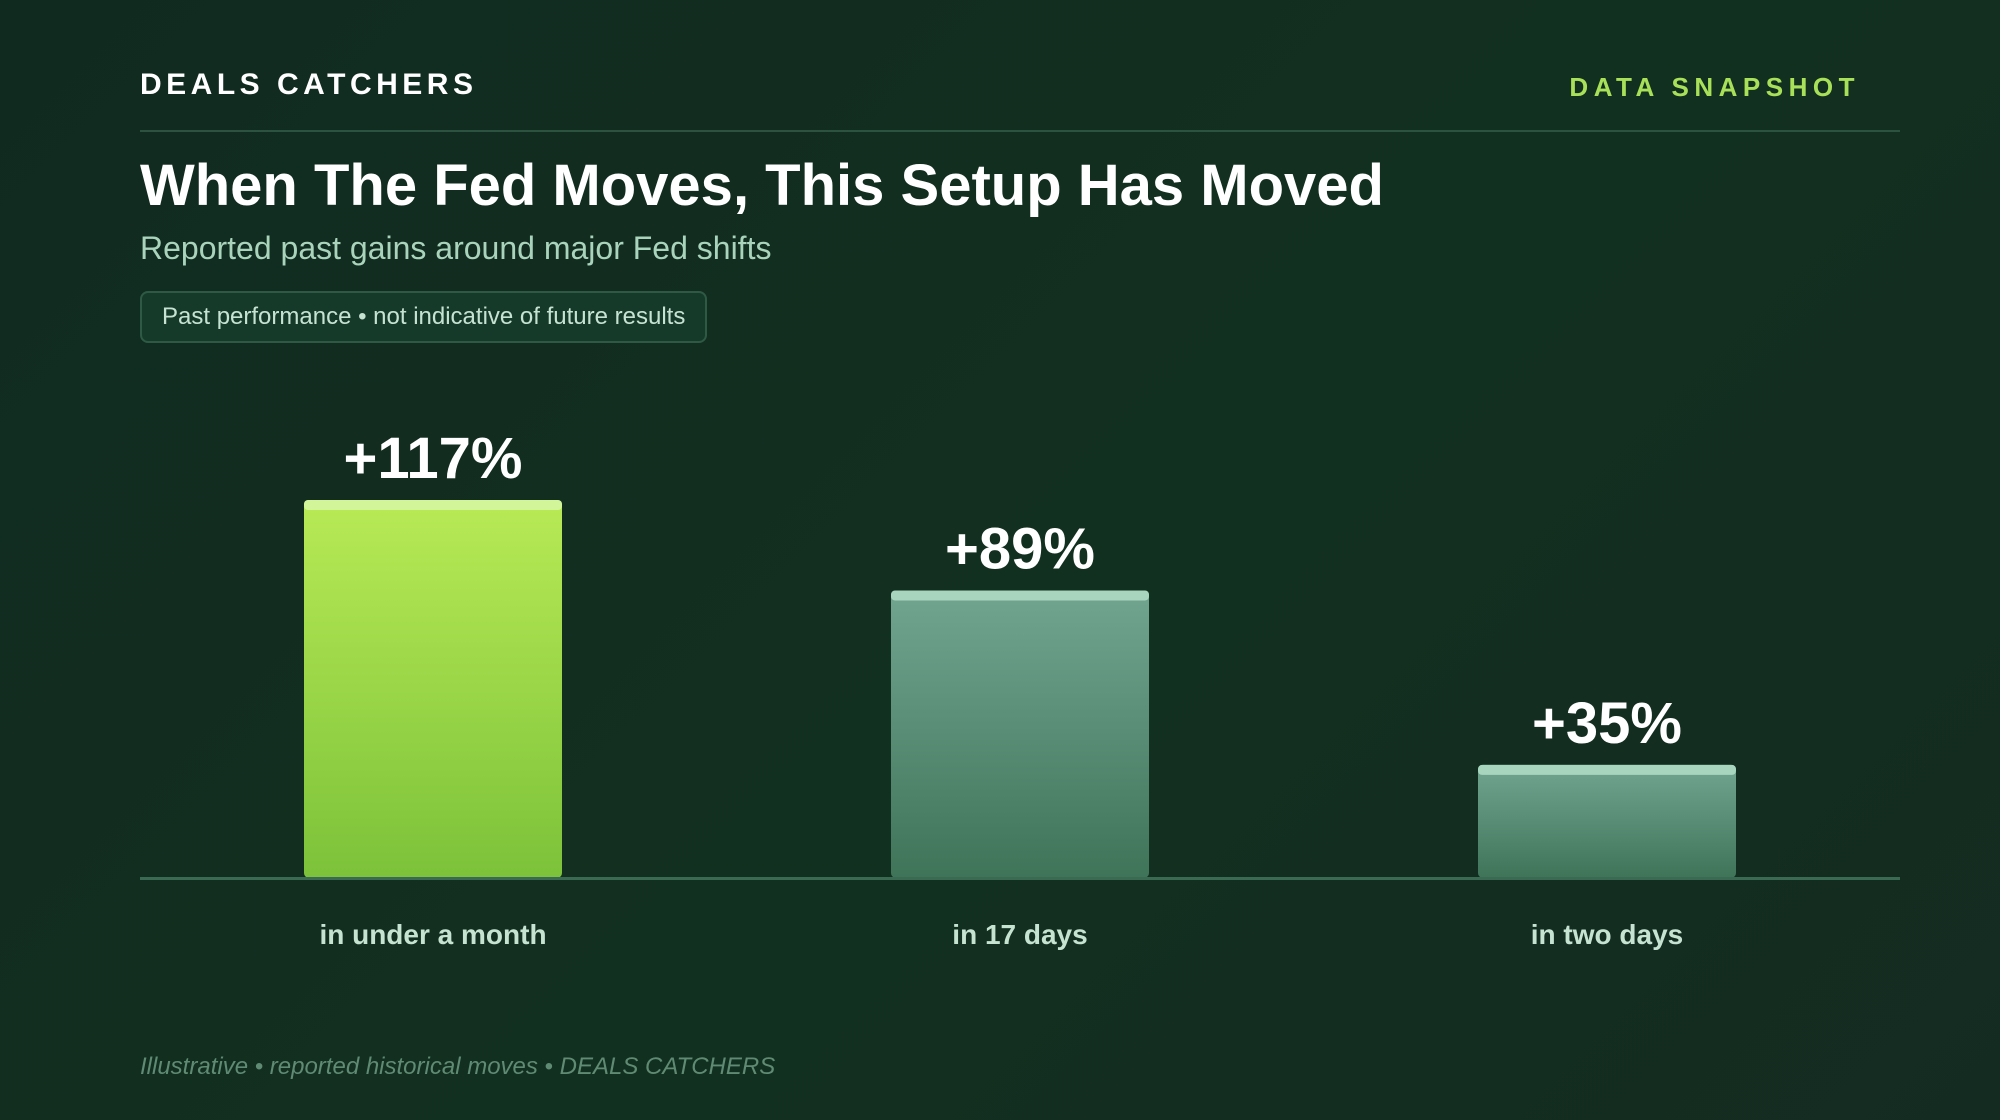 This screenshot has height=1120, width=2000. I want to click on brand-name: DEALS CATCHERS, so click(309, 84).